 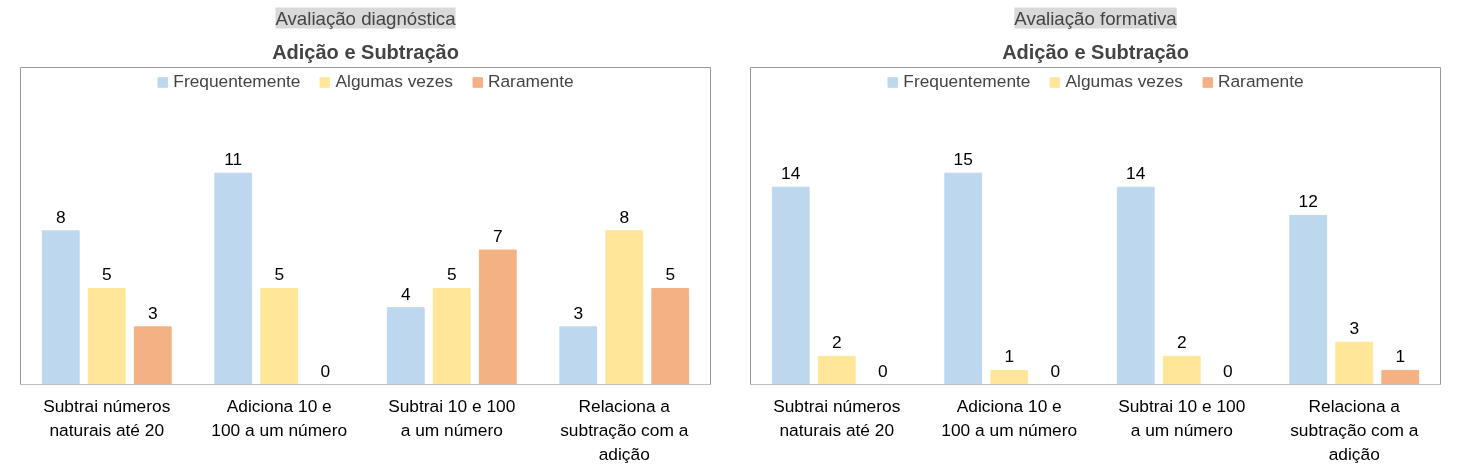 I want to click on data-label: 11, so click(x=233, y=159).